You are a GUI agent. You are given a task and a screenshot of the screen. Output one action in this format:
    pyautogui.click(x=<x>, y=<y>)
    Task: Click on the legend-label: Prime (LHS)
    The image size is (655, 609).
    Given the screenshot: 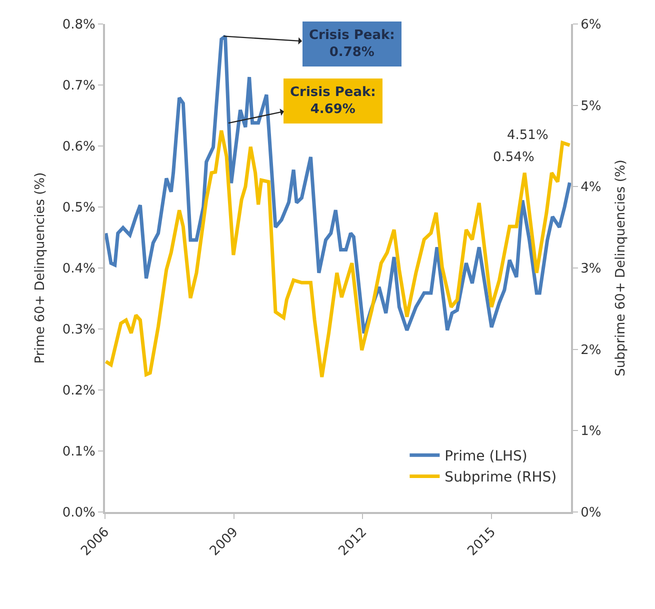 What is the action you would take?
    pyautogui.click(x=486, y=456)
    